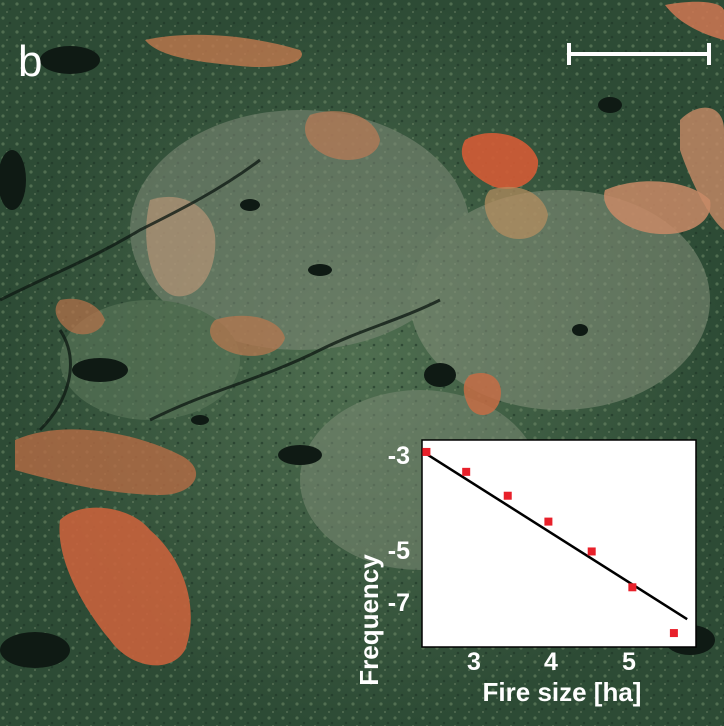 This screenshot has width=724, height=726. What do you see at coordinates (369, 620) in the screenshot?
I see `y-axis-label: Frequency` at bounding box center [369, 620].